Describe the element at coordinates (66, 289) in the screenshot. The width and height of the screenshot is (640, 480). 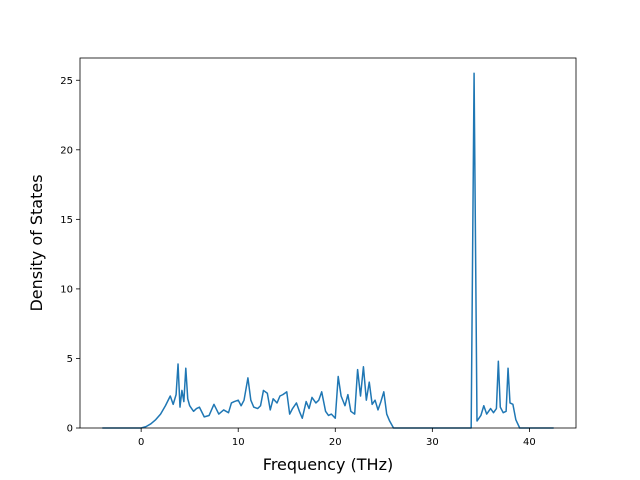
I see `y-tick-label: 10` at that location.